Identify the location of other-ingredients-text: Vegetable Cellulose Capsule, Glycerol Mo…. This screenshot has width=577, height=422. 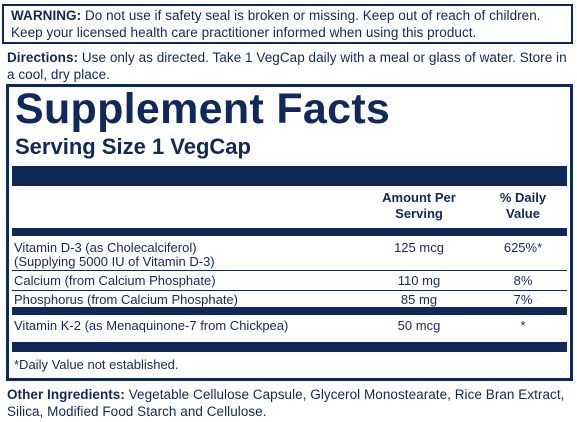
(286, 403).